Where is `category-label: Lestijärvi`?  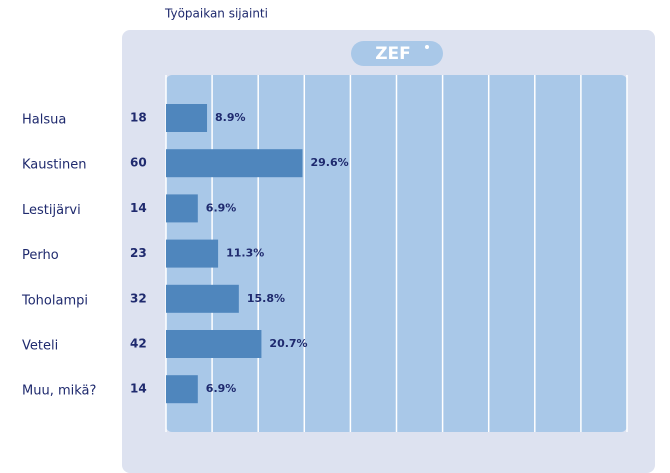
category-label: Lestijärvi is located at coordinates (51, 210).